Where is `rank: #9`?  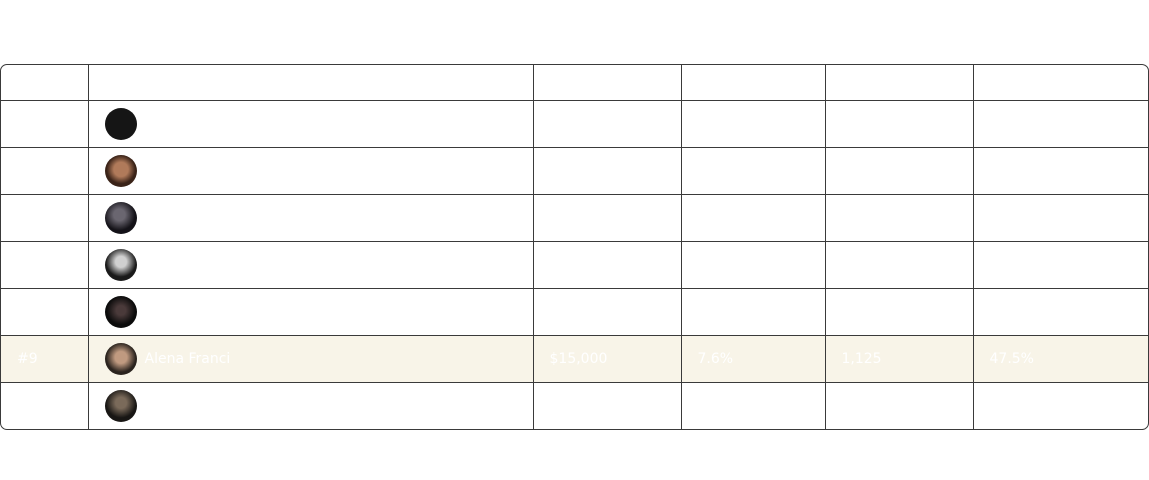 rank: #9 is located at coordinates (44, 358).